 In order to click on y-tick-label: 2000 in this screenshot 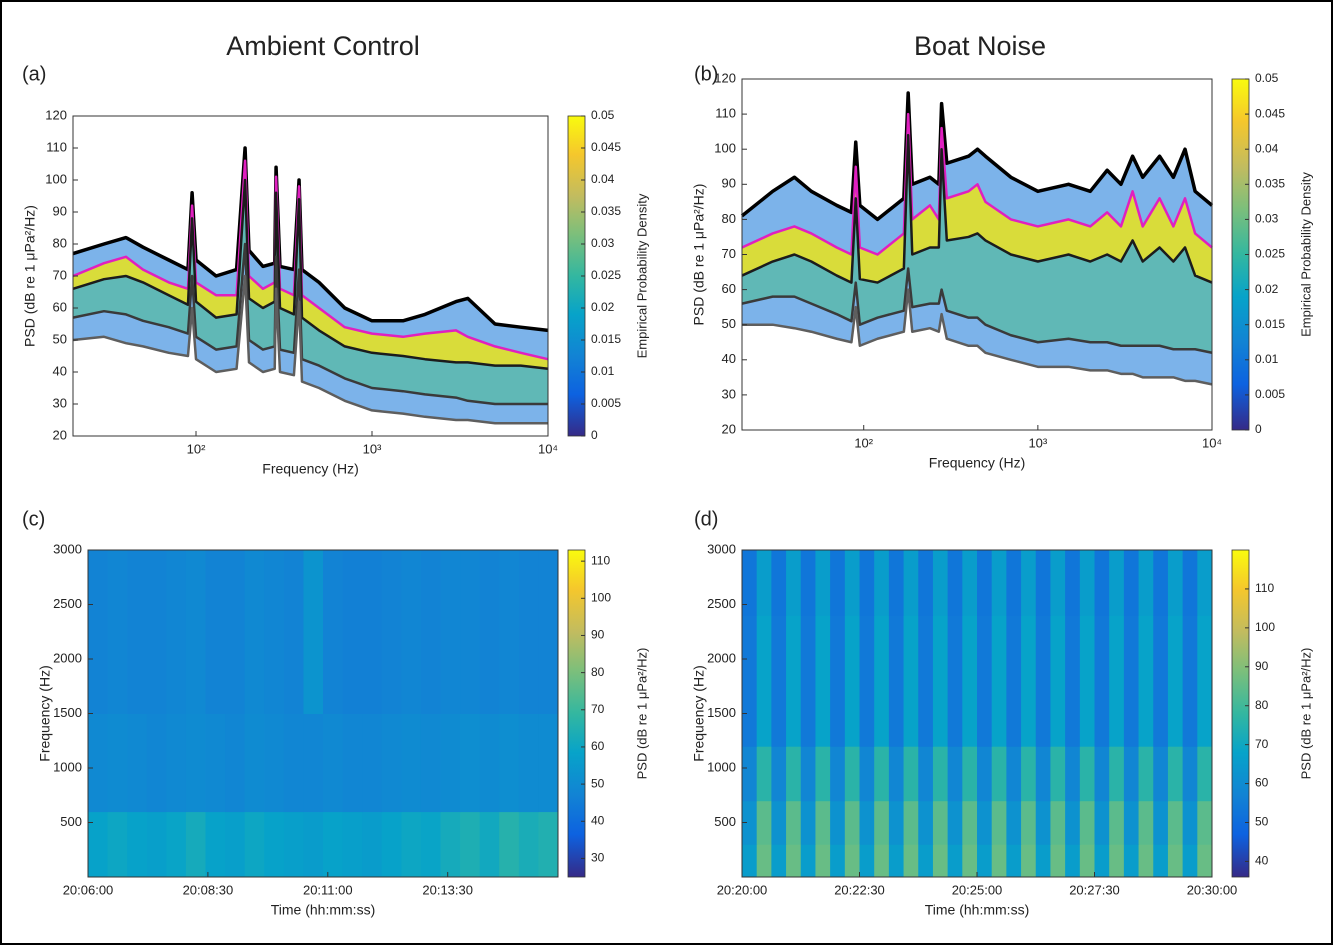, I will do `click(67, 657)`.